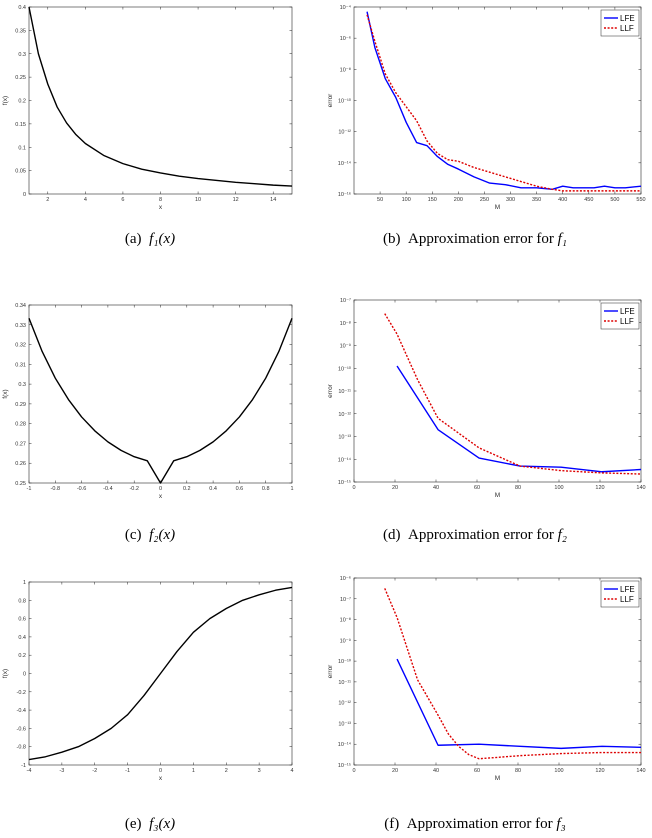  I want to click on x-tick-label: 550, so click(640, 200).